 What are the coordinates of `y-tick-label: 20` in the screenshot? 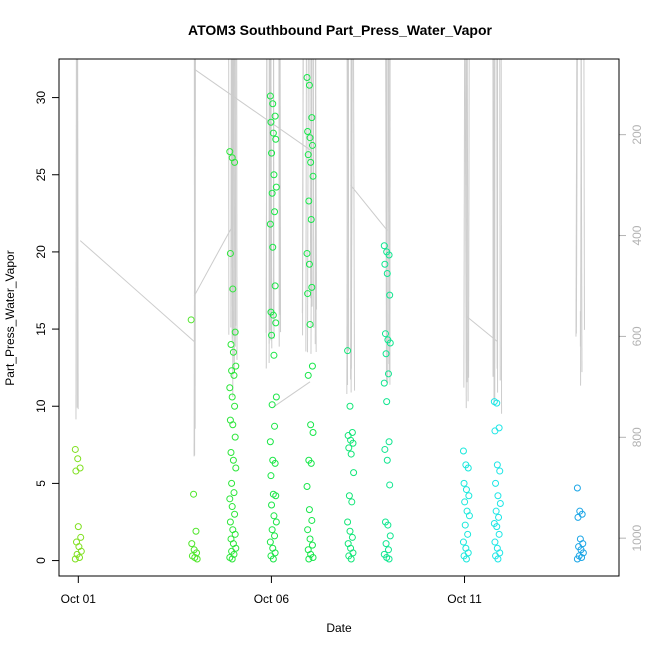 It's located at (41, 252).